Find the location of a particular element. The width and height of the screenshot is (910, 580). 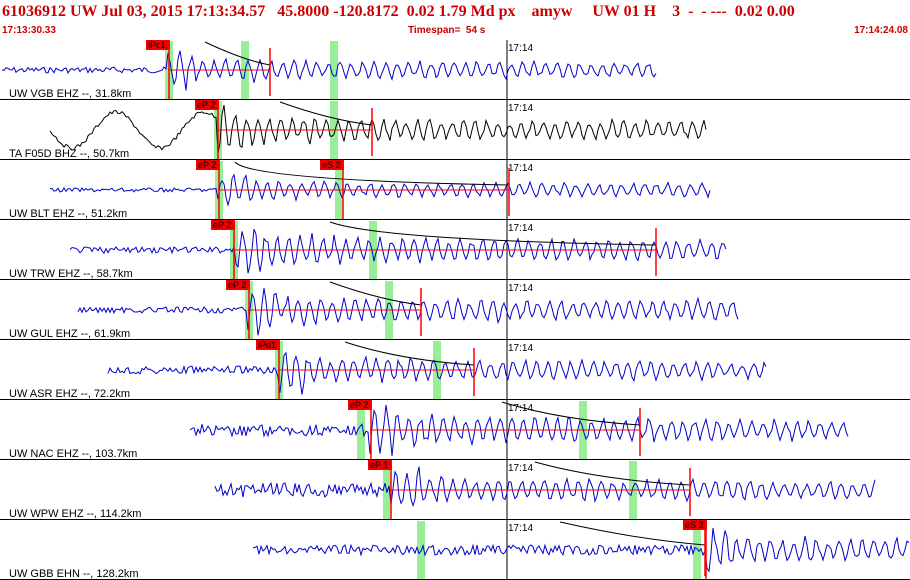

pick-label: eP 1 is located at coordinates (379, 465).